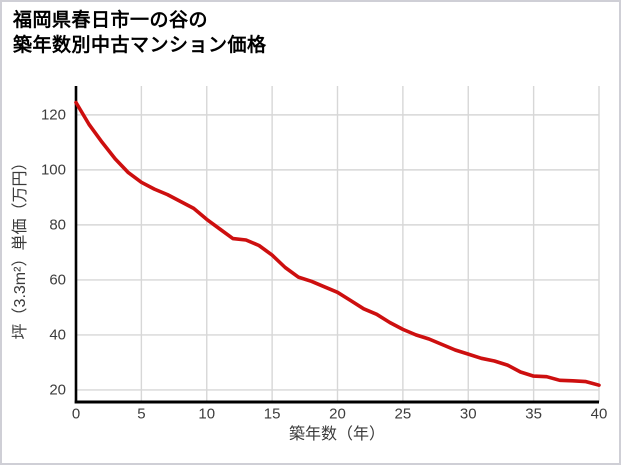  I want to click on y-tick-label: 60, so click(57, 279).